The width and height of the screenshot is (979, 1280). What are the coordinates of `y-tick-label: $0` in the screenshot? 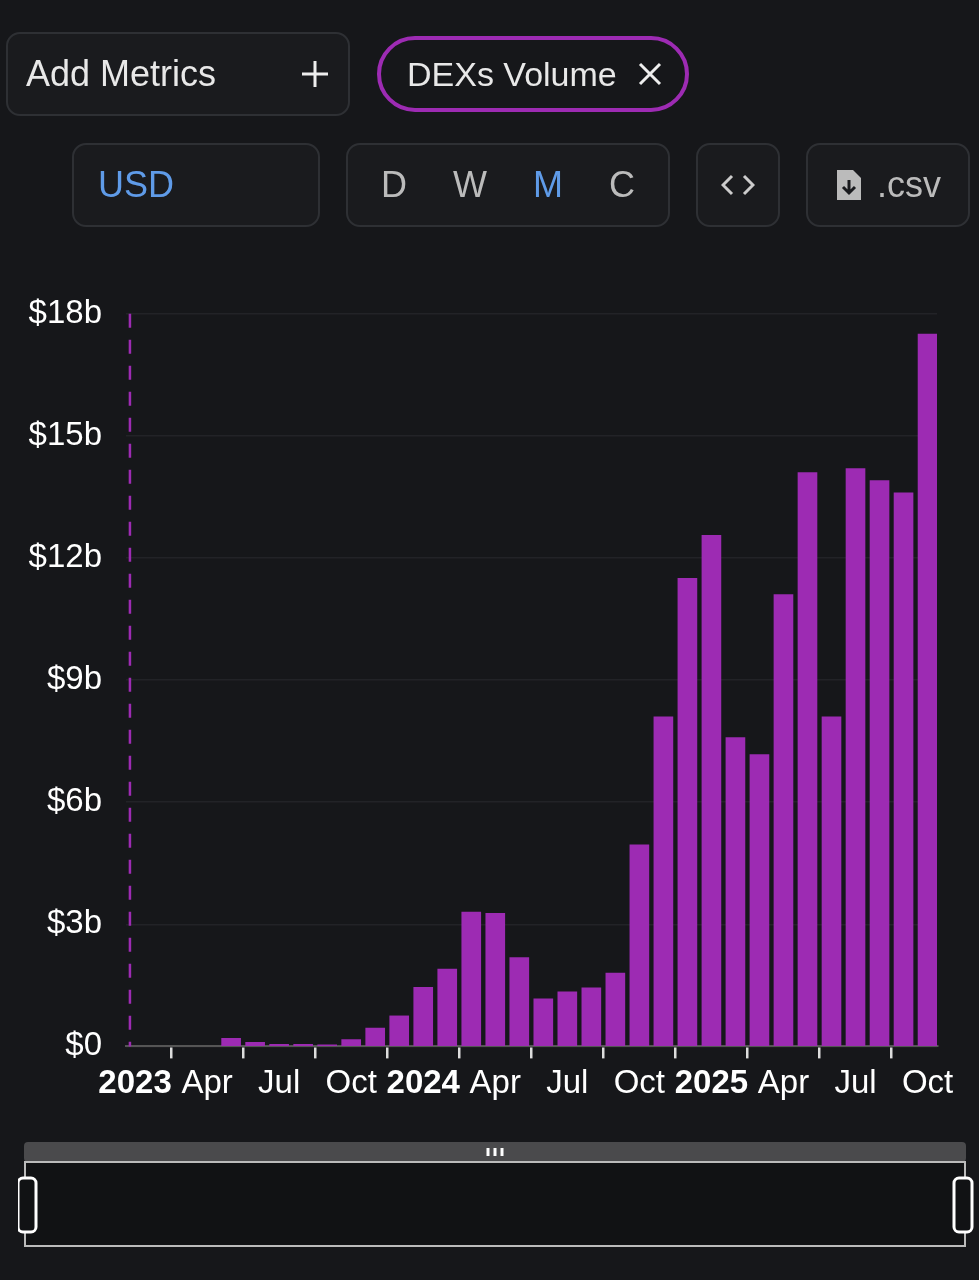 It's located at (83, 1044).